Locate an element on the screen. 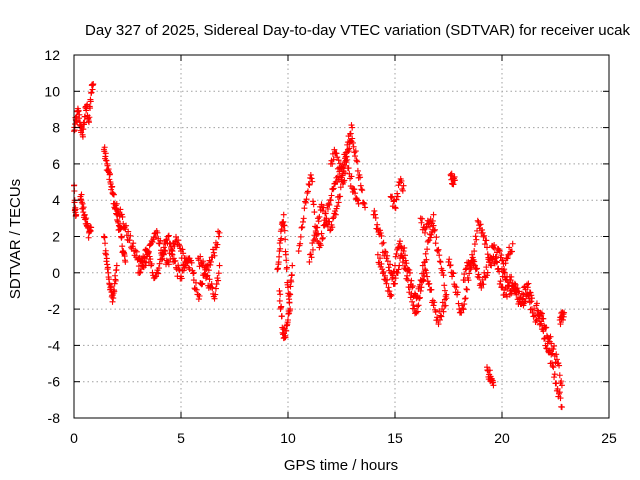  y-tick-label: -2 is located at coordinates (54, 309).